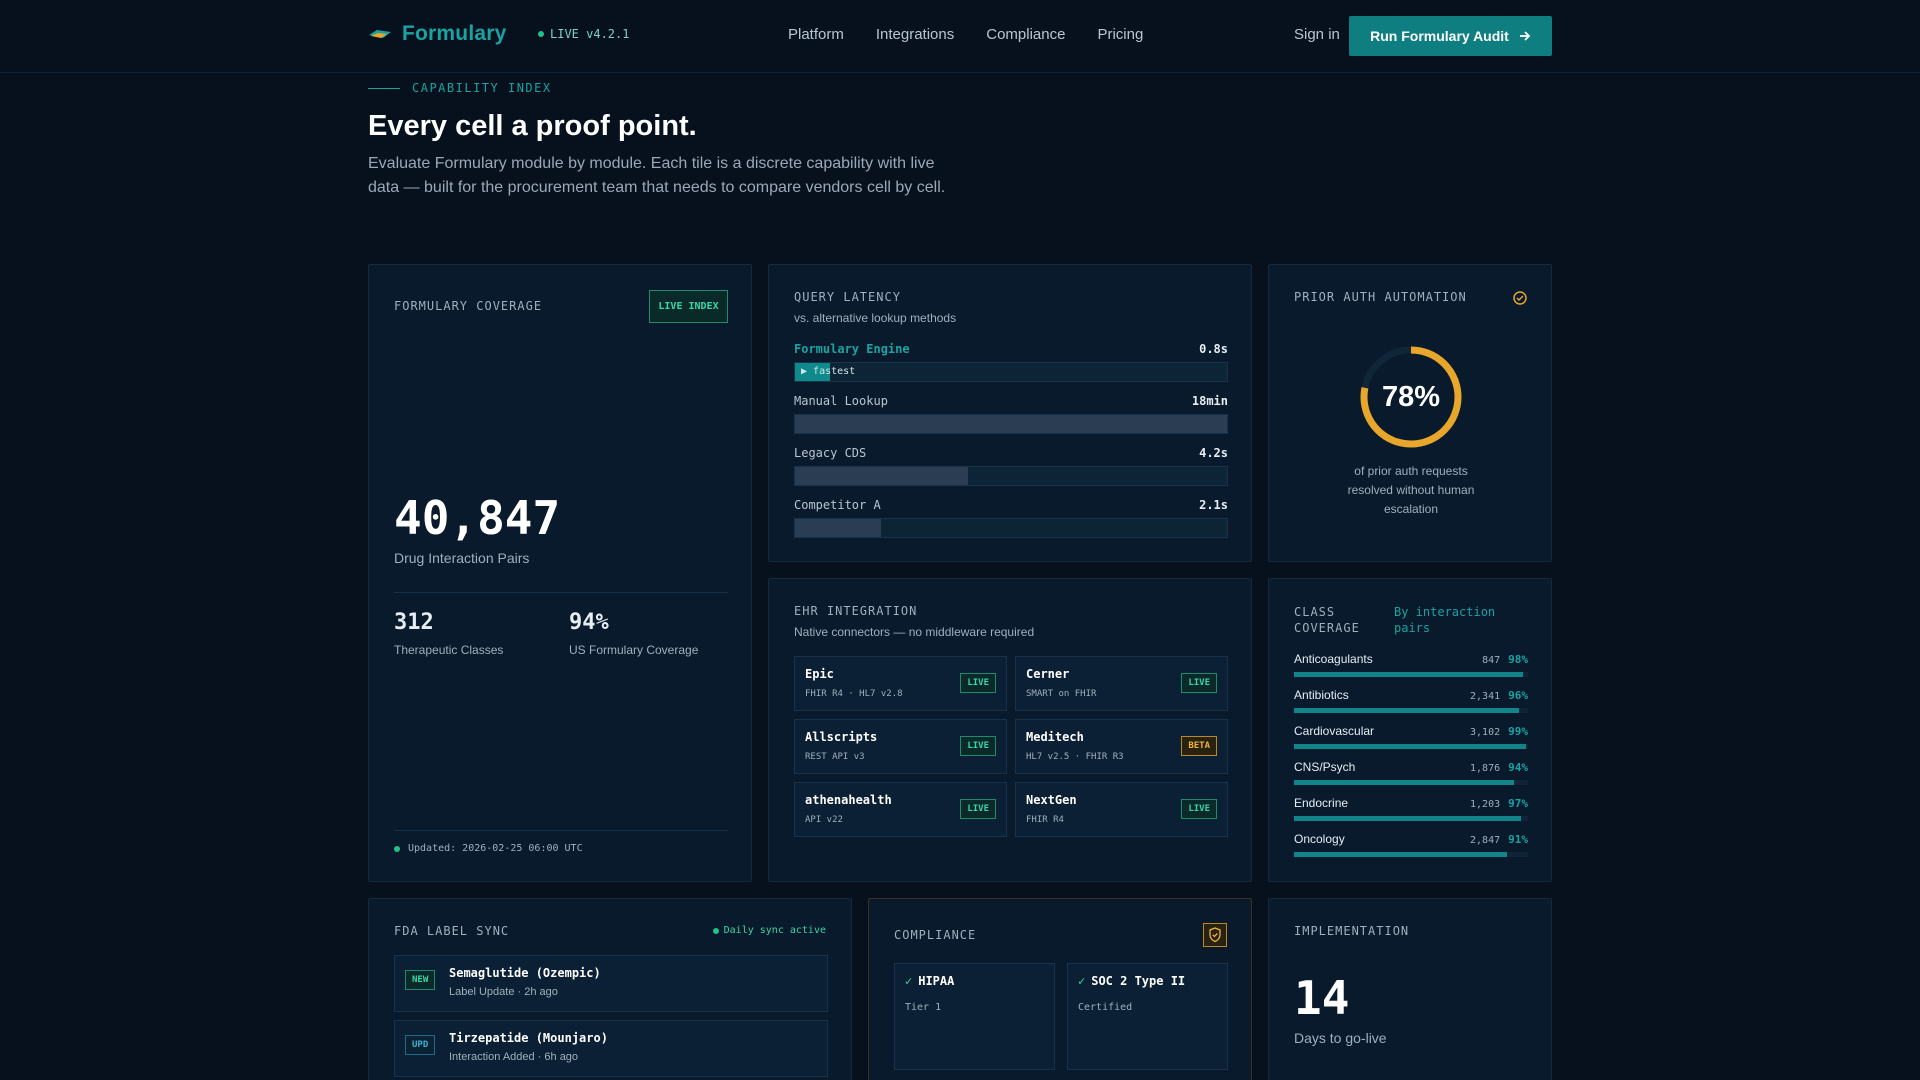 This screenshot has height=1080, width=1920. What do you see at coordinates (1520, 298) in the screenshot?
I see `check-circle-icon` at bounding box center [1520, 298].